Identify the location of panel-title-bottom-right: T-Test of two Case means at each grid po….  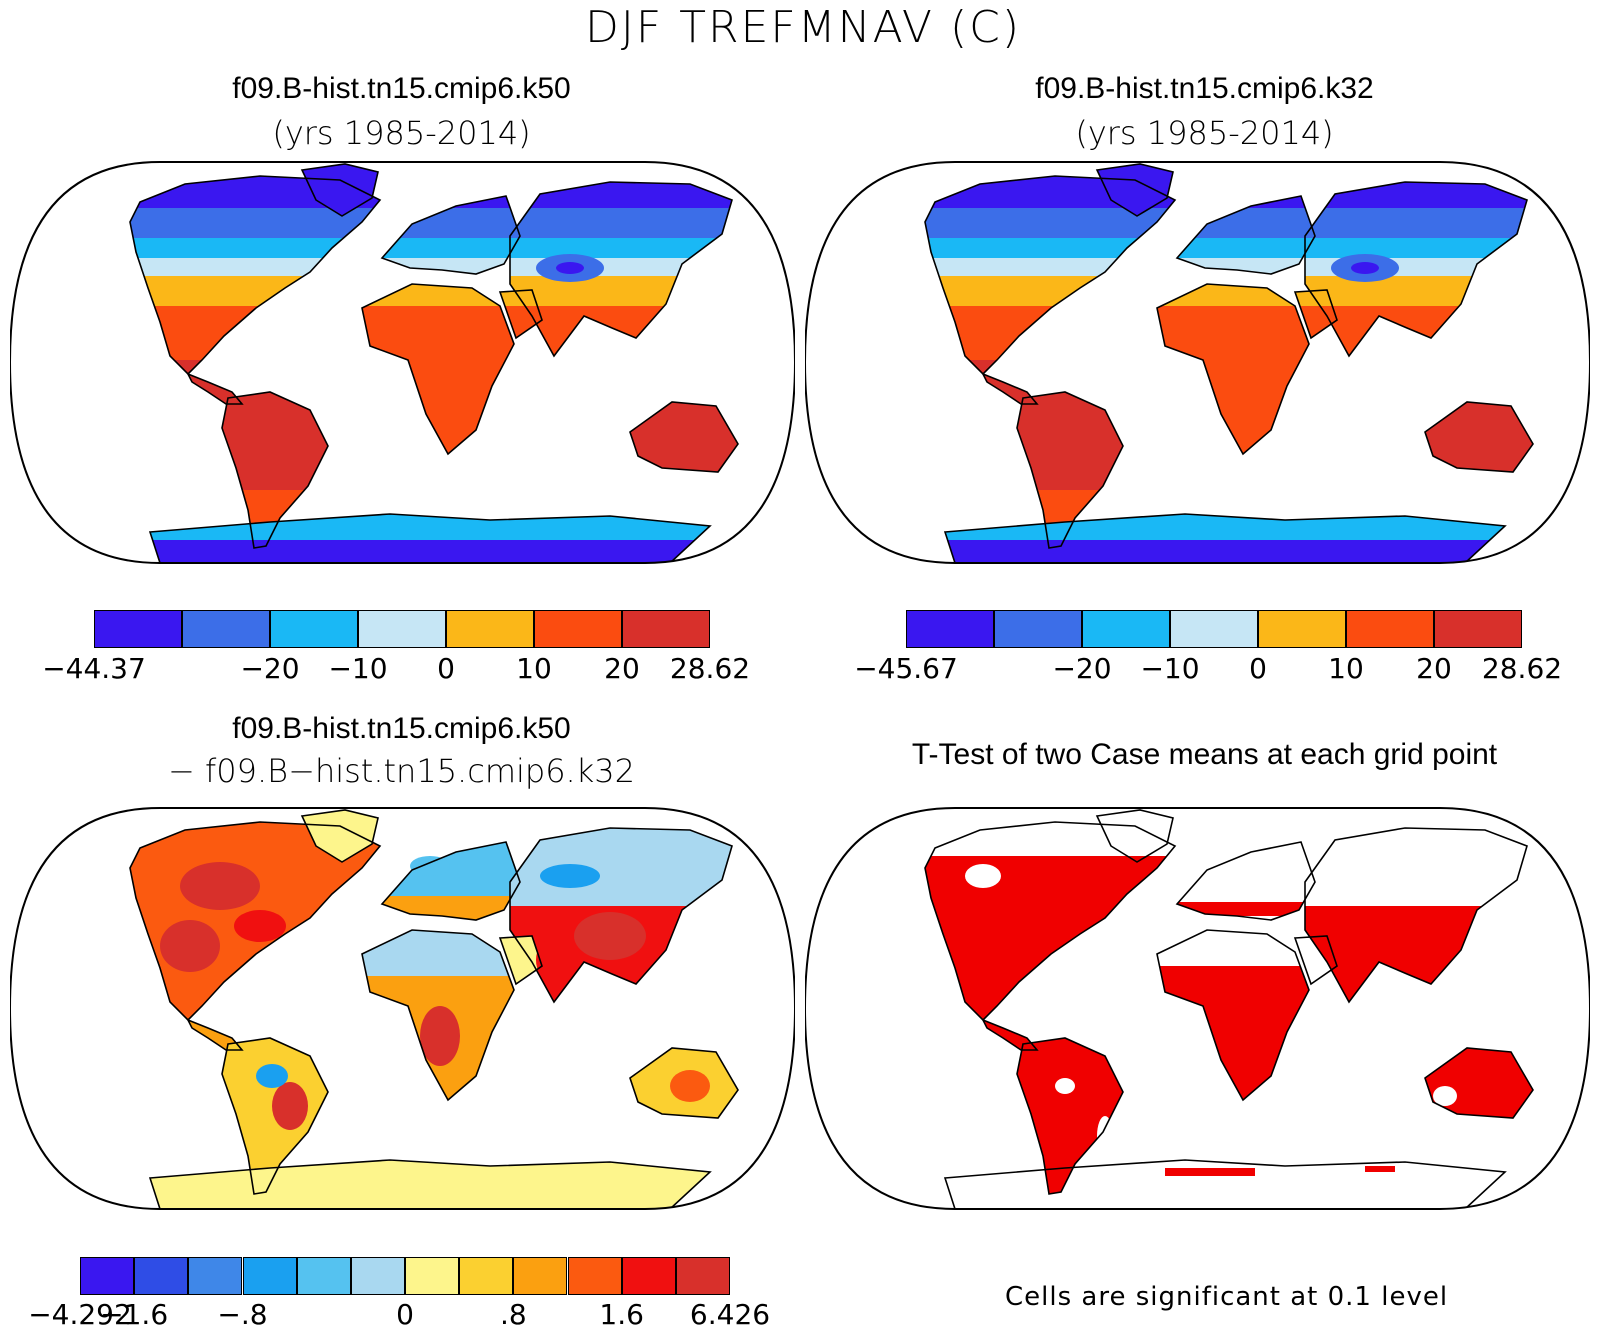
(1204, 754).